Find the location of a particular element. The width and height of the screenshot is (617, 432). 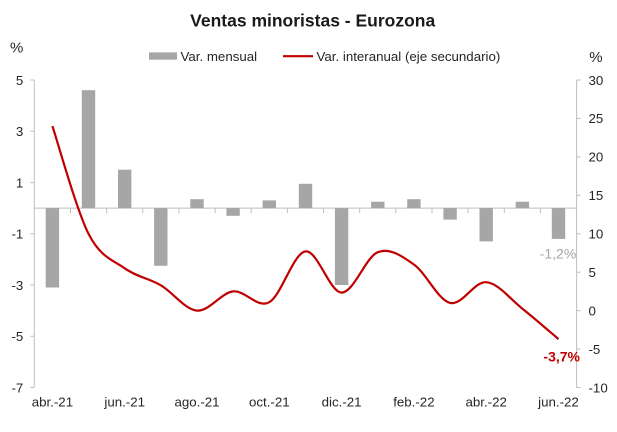

svg-text: feb.-22 is located at coordinates (413, 402).